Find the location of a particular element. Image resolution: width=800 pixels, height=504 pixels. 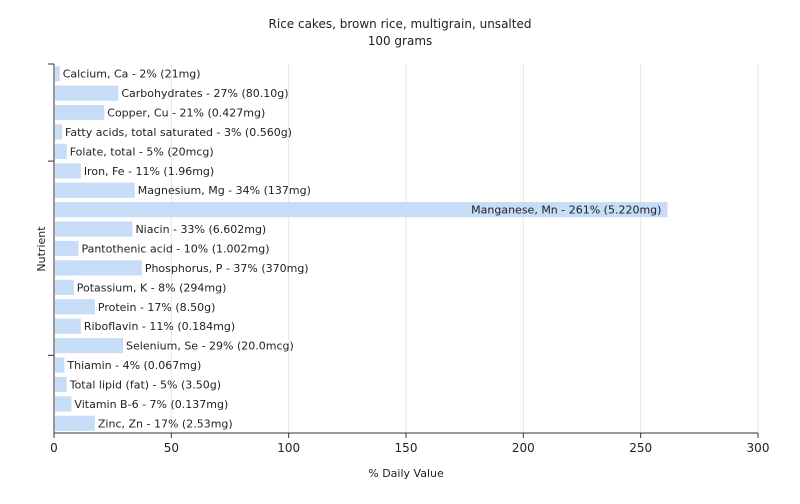

bar-label: Phosphorus, P - 37% (370mg) is located at coordinates (227, 268).